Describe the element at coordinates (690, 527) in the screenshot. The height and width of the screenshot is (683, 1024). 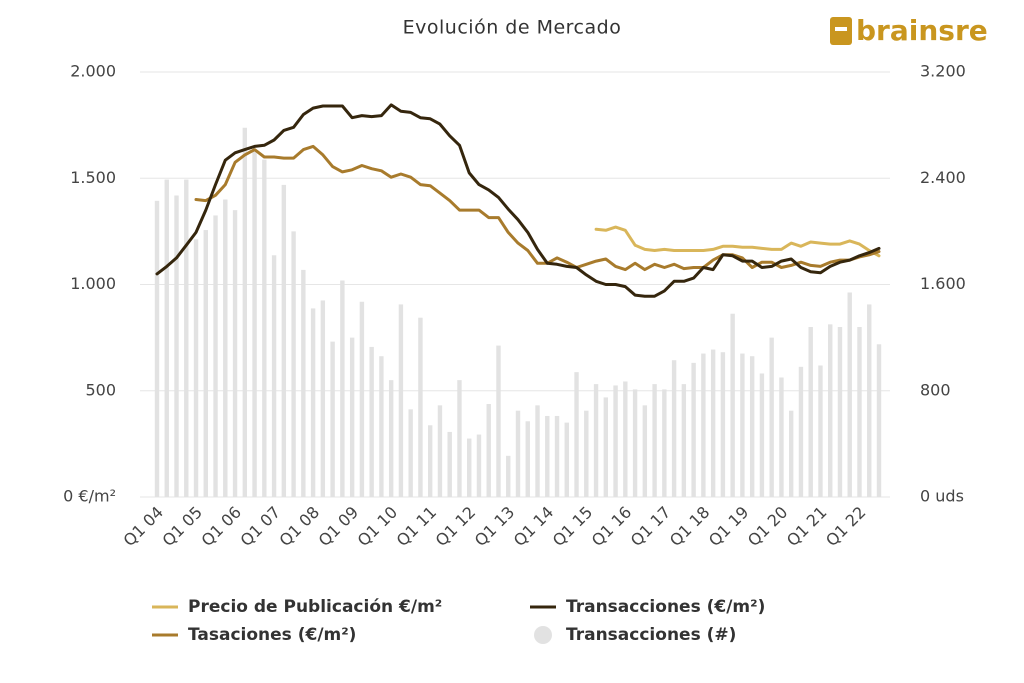
I see `x-tick-label: Q1 18` at that location.